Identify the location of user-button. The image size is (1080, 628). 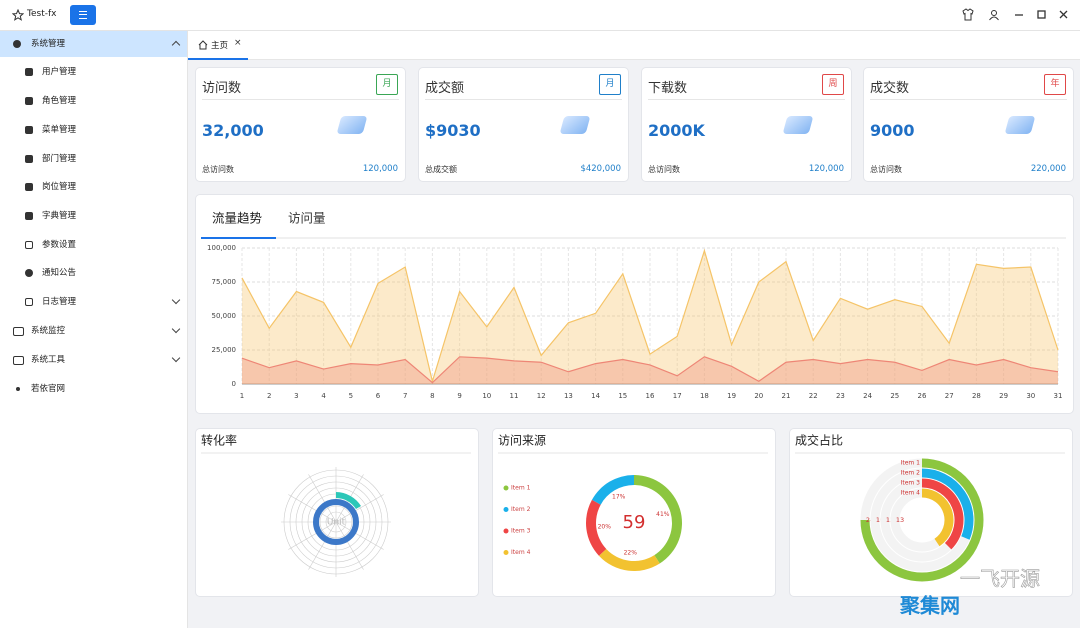
(994, 13).